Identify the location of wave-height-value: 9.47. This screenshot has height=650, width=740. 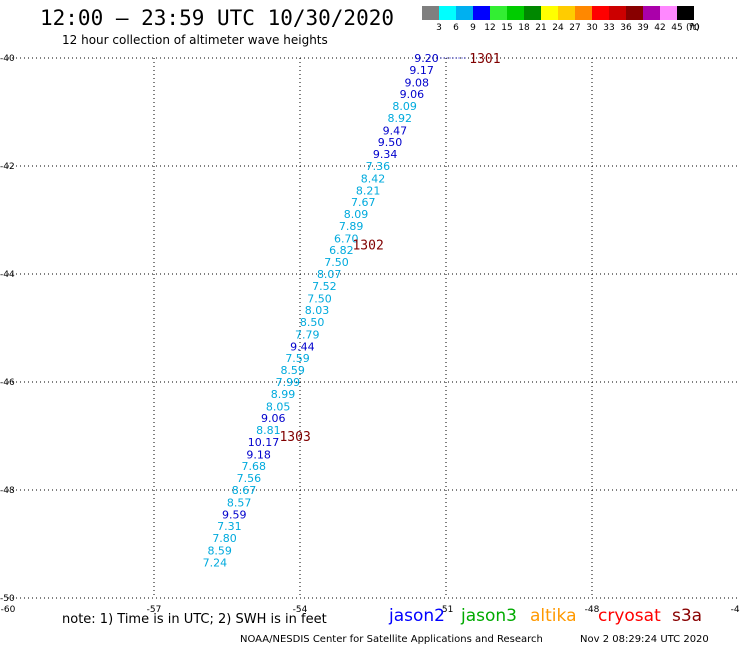
(395, 130).